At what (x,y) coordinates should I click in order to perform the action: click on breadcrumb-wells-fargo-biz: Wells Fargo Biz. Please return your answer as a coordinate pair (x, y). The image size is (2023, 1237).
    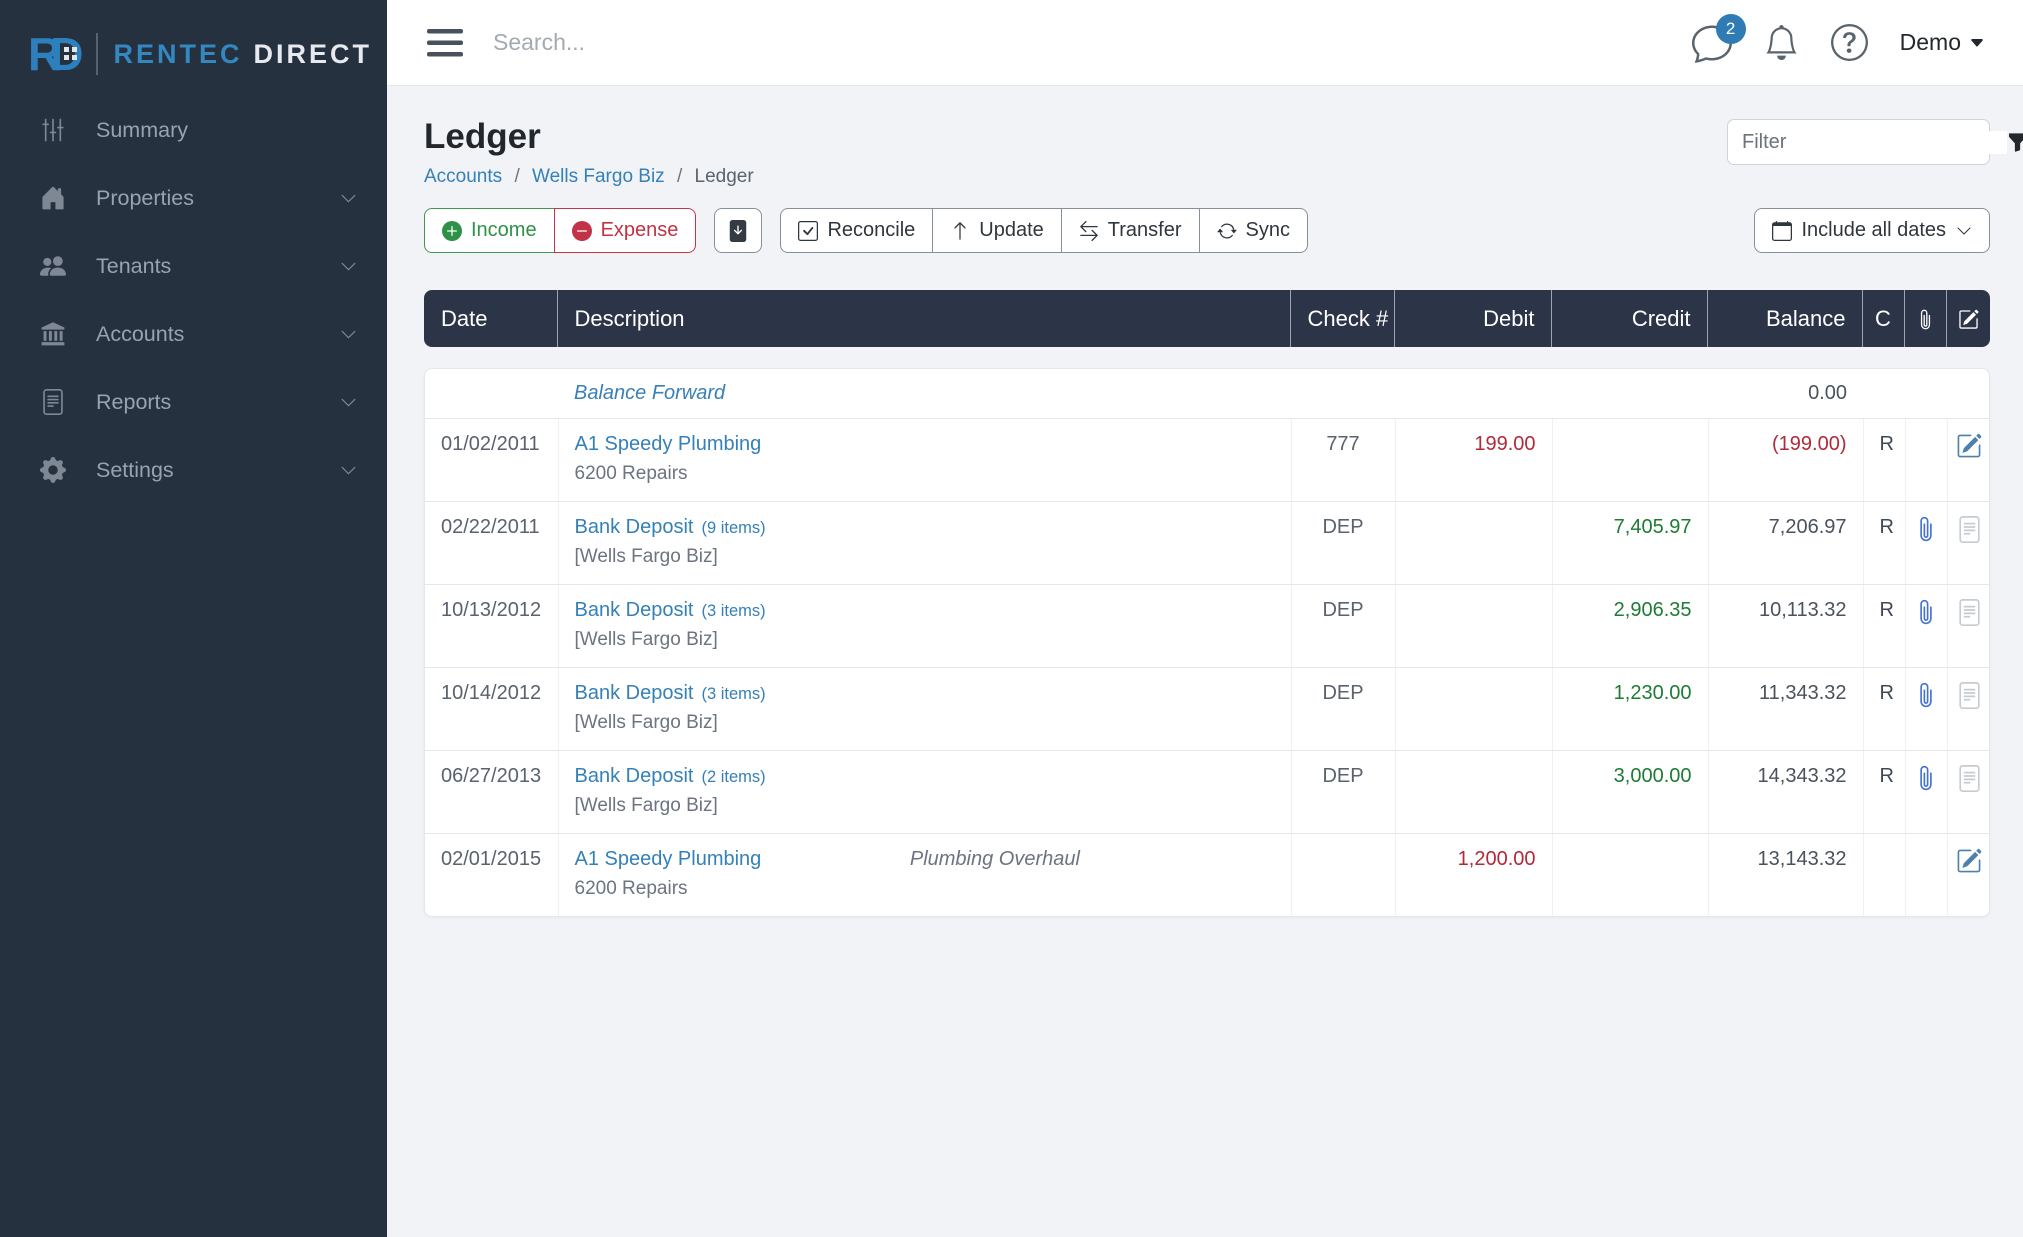
    Looking at the image, I should click on (598, 176).